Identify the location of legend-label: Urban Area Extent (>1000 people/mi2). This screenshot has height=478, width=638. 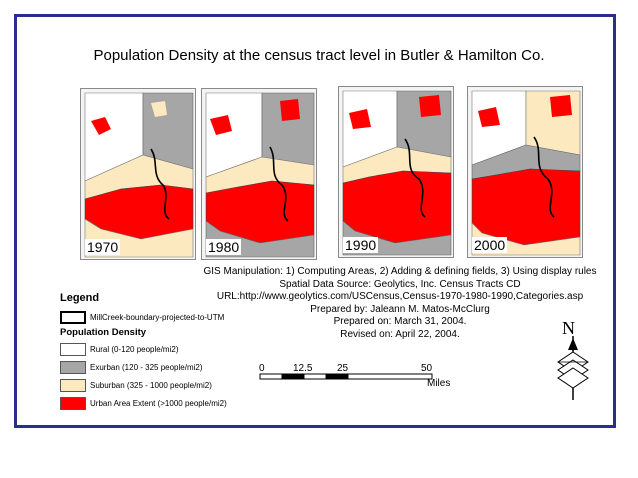
(158, 403).